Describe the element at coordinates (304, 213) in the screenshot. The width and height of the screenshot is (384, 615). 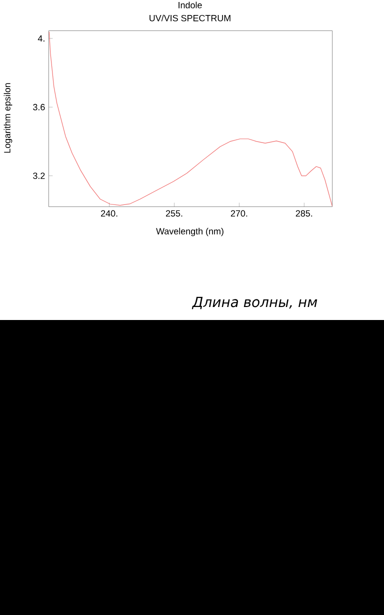
I see `x-tick-label: 285.` at that location.